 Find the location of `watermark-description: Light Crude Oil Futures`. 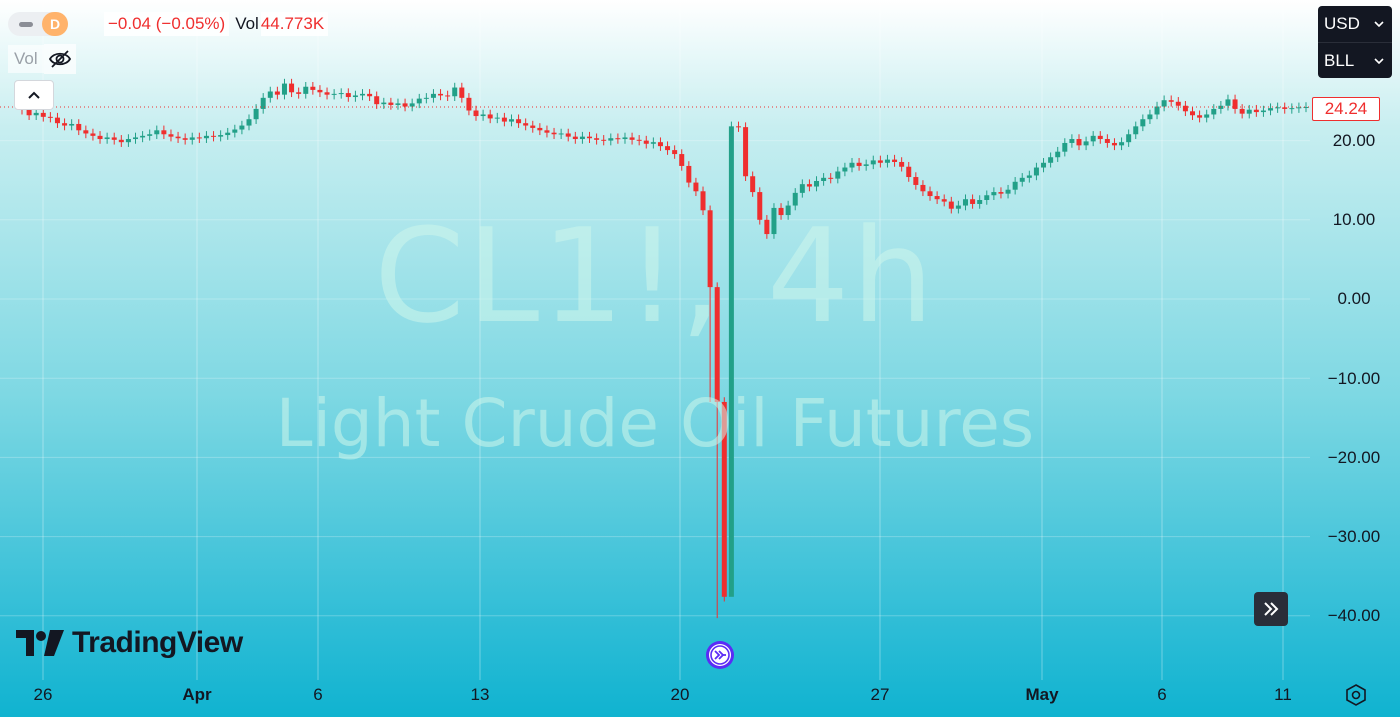

watermark-description: Light Crude Oil Futures is located at coordinates (655, 423).